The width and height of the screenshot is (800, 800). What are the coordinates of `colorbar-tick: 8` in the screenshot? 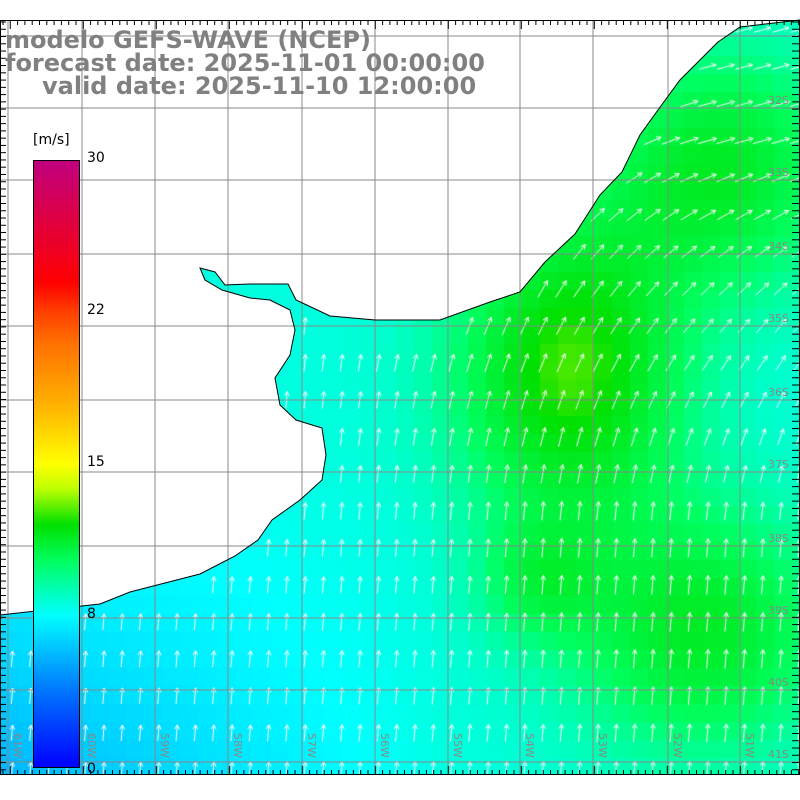 It's located at (91, 614).